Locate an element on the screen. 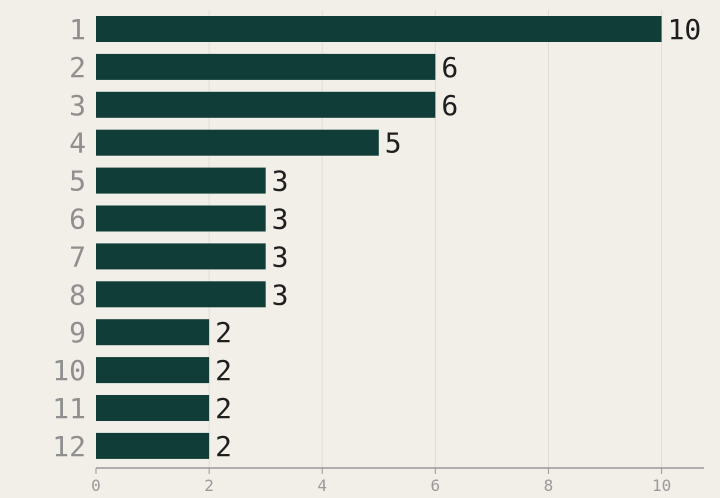  category-label-3: 3 is located at coordinates (77, 105).